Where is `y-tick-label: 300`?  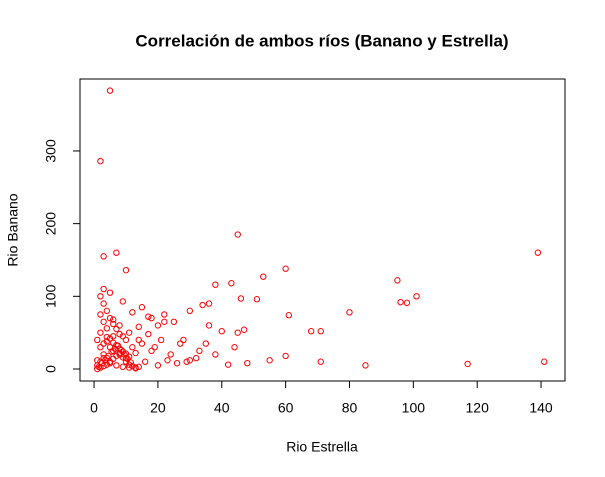 y-tick-label: 300 is located at coordinates (51, 151).